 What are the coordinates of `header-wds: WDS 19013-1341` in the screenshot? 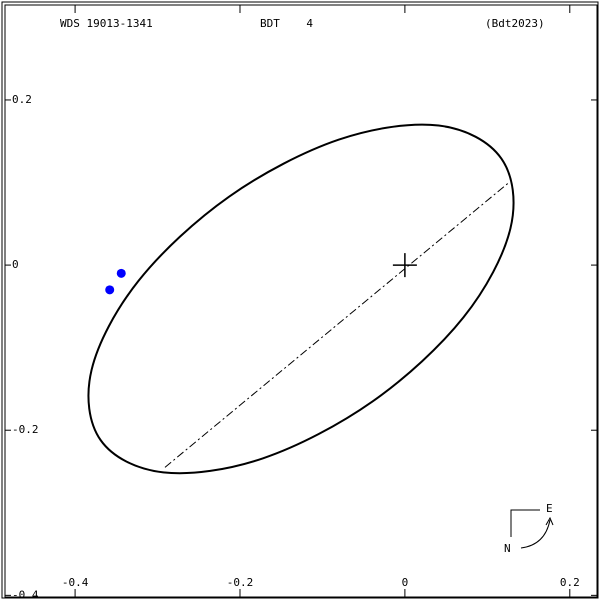 It's located at (106, 23).